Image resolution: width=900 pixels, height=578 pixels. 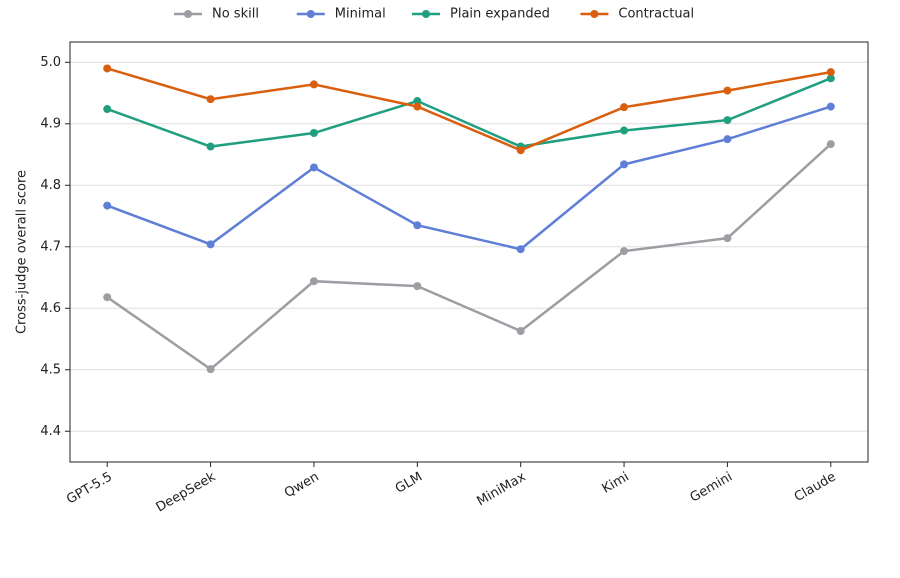 What do you see at coordinates (50, 185) in the screenshot?
I see `y-tick-label: 4.8` at bounding box center [50, 185].